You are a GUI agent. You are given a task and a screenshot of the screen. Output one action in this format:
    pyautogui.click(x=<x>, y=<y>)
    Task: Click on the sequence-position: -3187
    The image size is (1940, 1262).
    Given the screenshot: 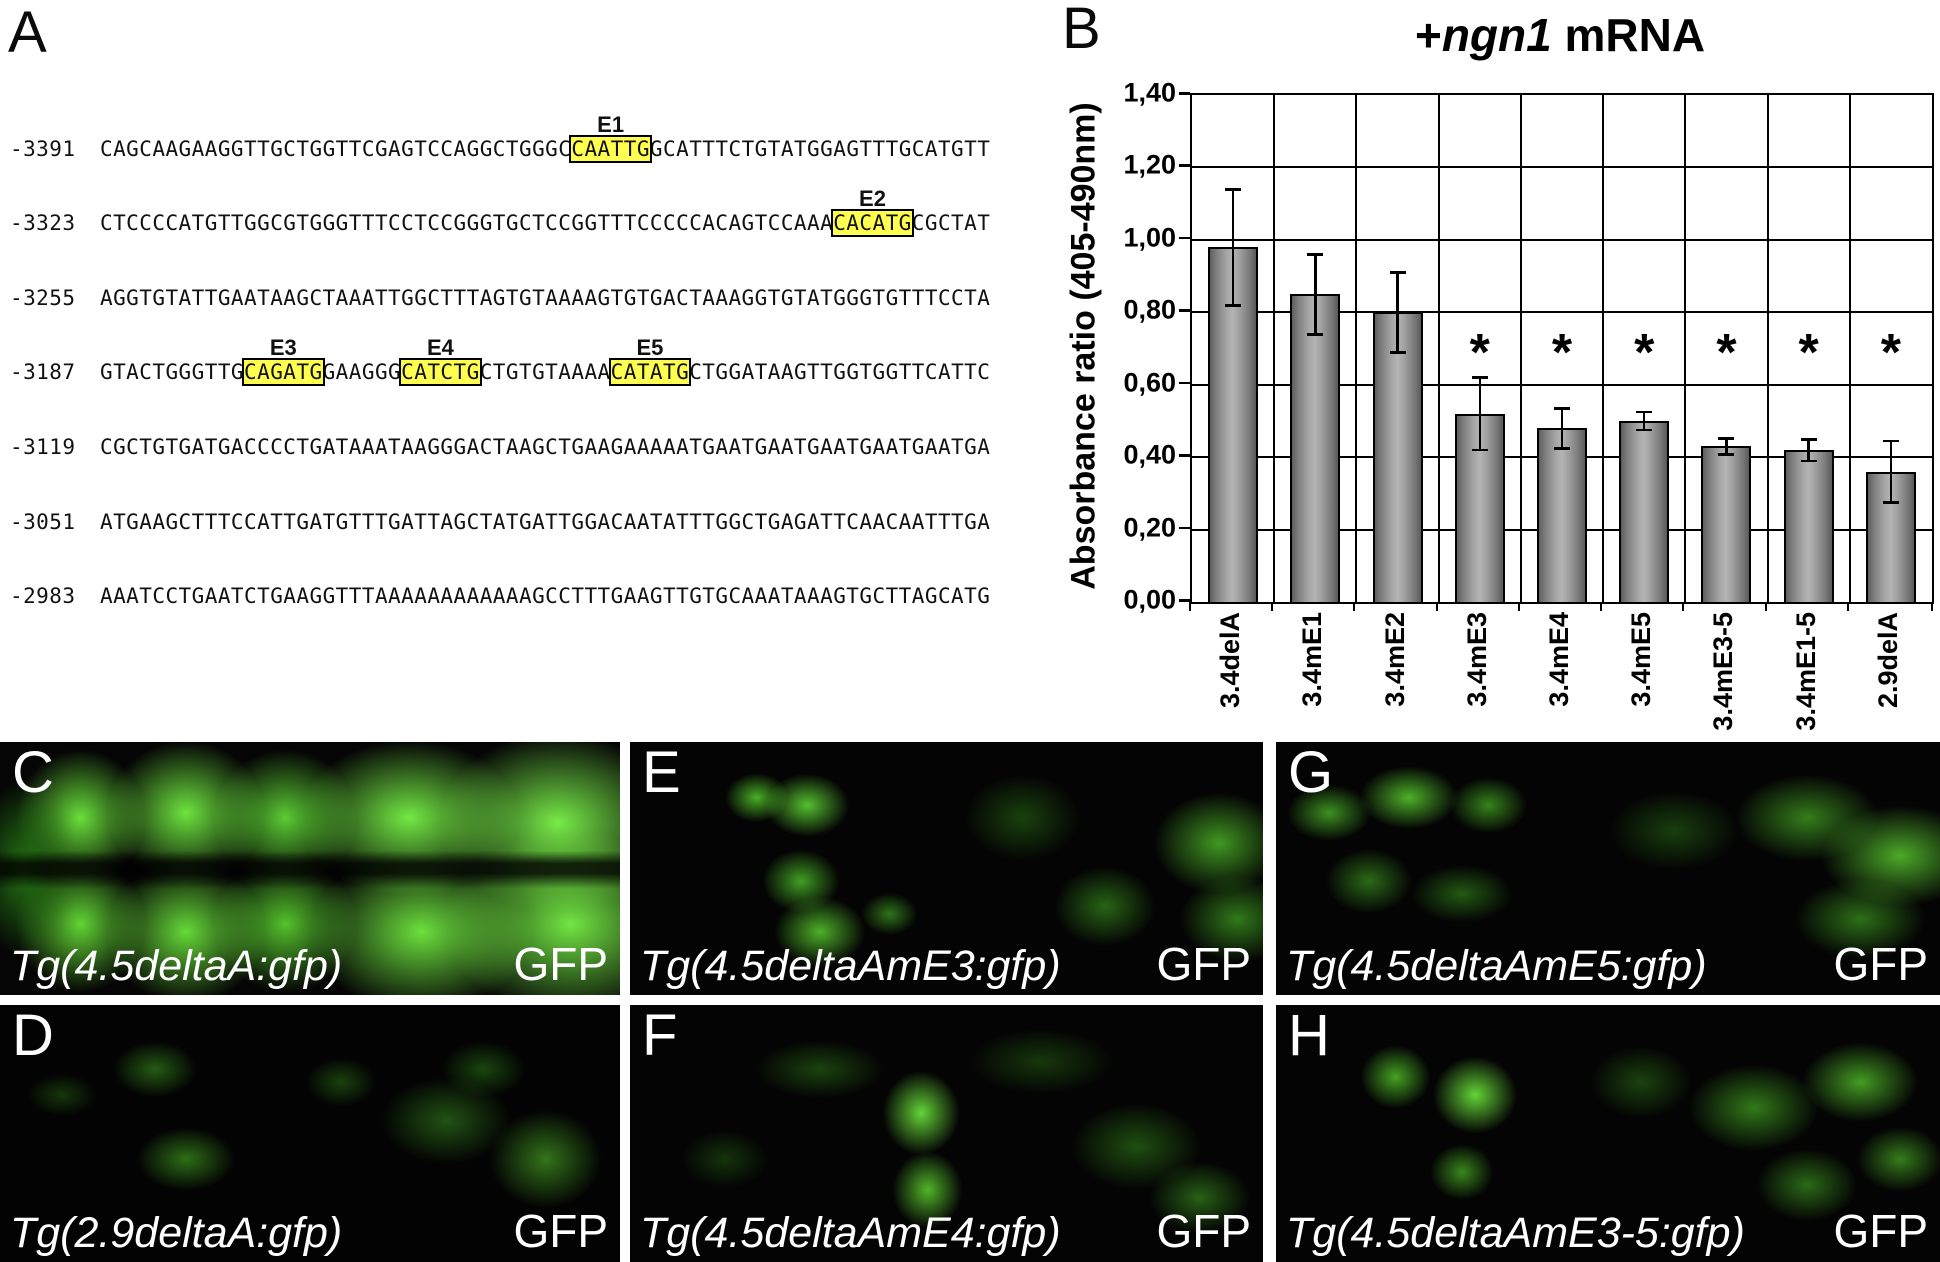 What is the action you would take?
    pyautogui.click(x=43, y=372)
    